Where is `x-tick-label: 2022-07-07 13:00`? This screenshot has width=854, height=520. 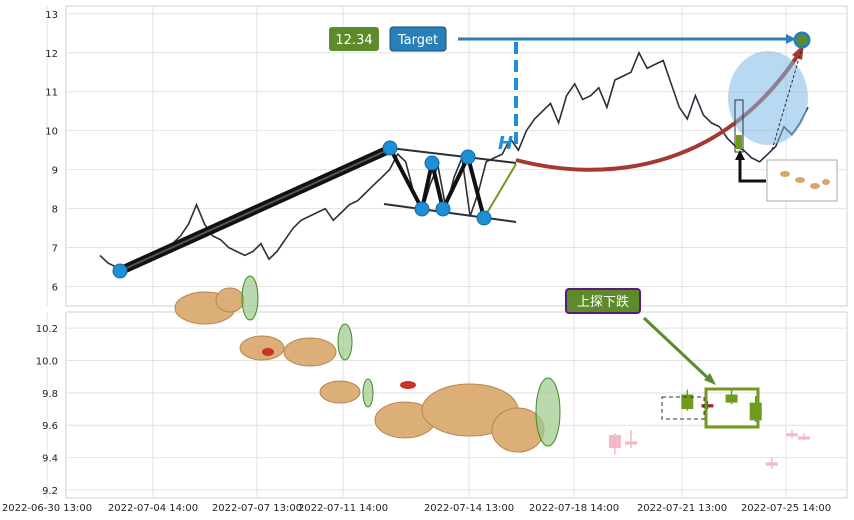
x-tick-label: 2022-07-07 13:00 is located at coordinates (257, 508).